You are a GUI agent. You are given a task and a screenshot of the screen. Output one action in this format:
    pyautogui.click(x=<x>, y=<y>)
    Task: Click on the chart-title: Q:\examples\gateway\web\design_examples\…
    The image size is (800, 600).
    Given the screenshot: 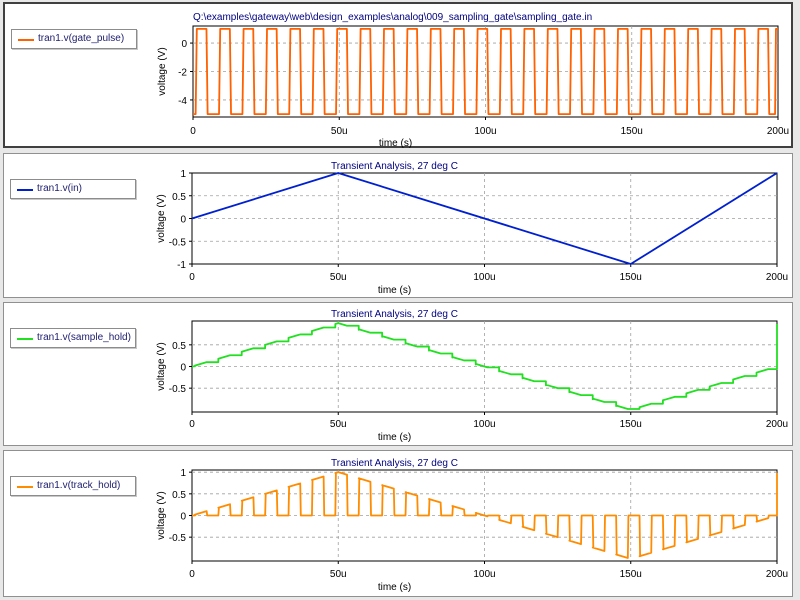 What is the action you would take?
    pyautogui.click(x=392, y=17)
    